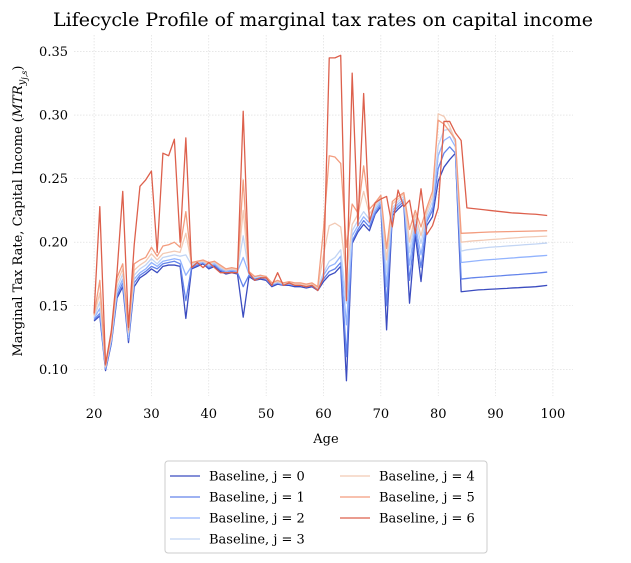  What do you see at coordinates (18, 67) in the screenshot?
I see `y-axis-label-suffix: )` at bounding box center [18, 67].